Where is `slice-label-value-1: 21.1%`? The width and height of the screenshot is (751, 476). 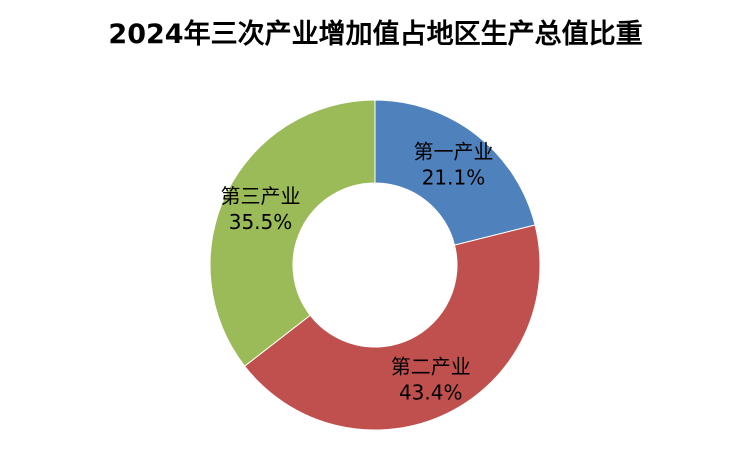 slice-label-value-1: 21.1% is located at coordinates (454, 178).